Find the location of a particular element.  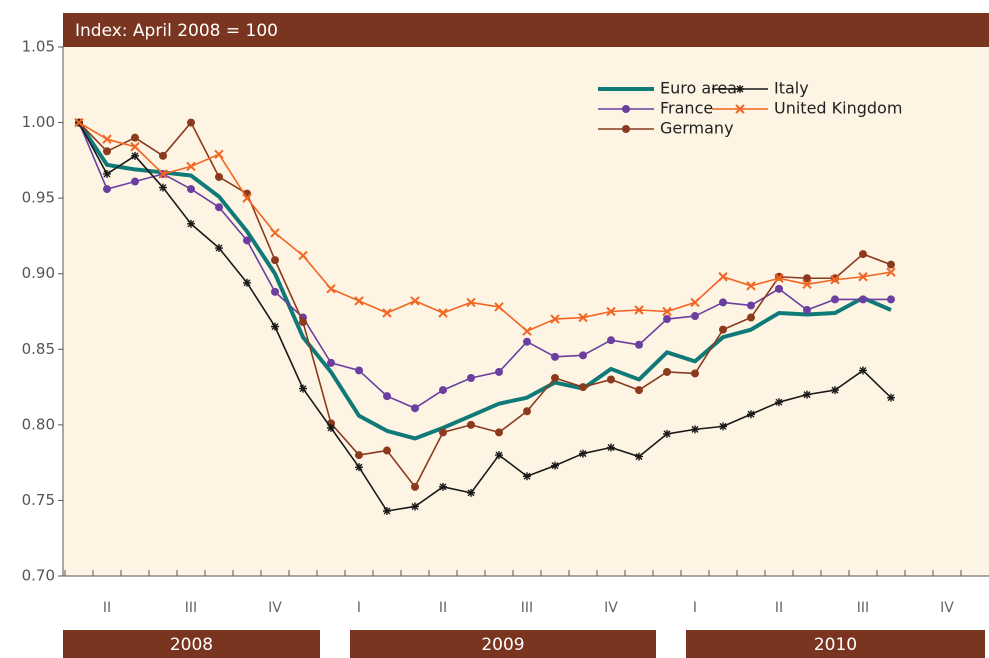

y-tick-label: 0.85 is located at coordinates (38, 349).